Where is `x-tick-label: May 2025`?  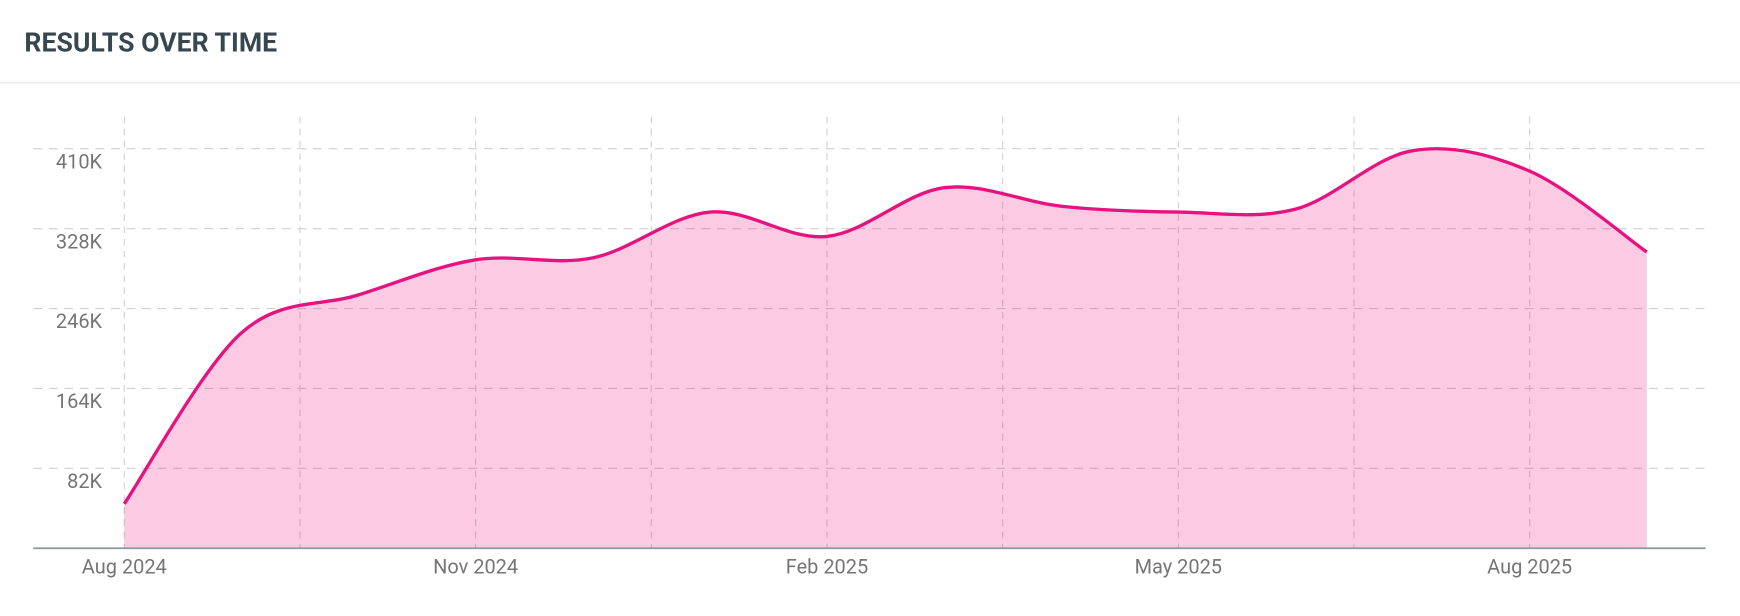
x-tick-label: May 2025 is located at coordinates (1178, 567).